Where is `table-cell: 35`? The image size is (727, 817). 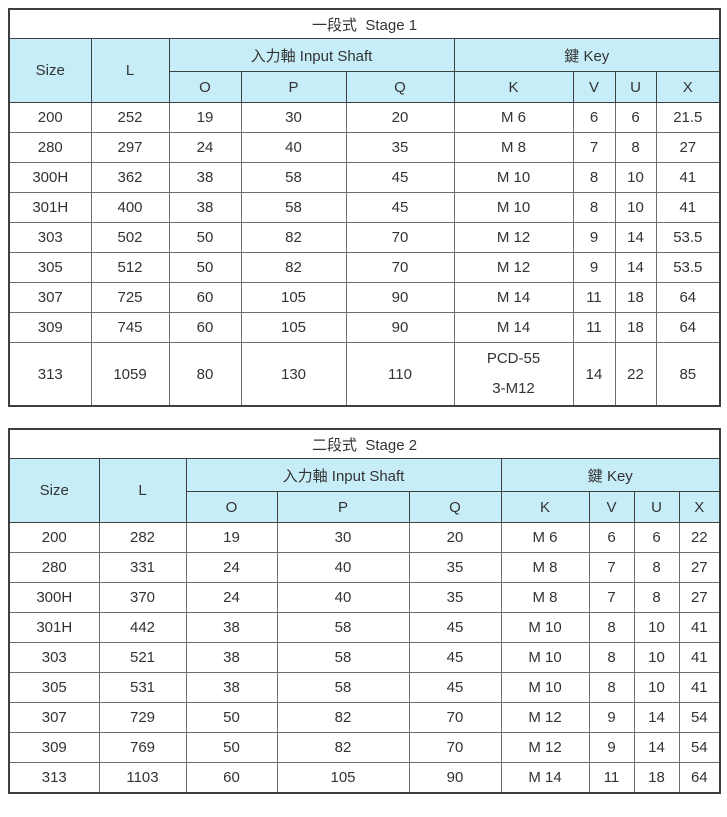
table-cell: 35 is located at coordinates (455, 567).